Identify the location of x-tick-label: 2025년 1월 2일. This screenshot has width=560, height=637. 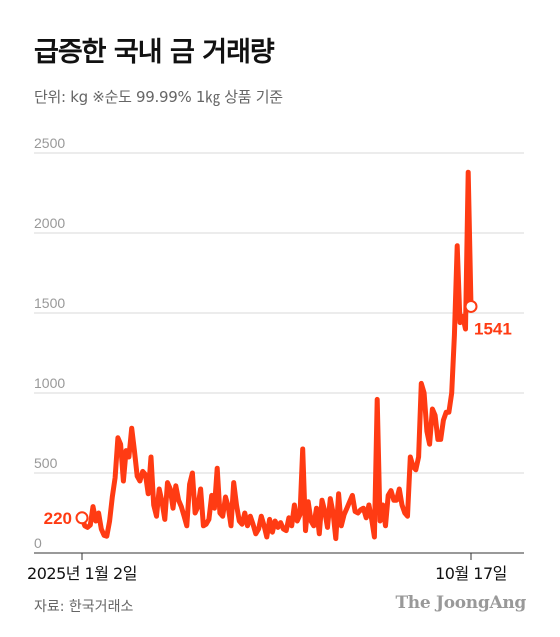
(82, 573).